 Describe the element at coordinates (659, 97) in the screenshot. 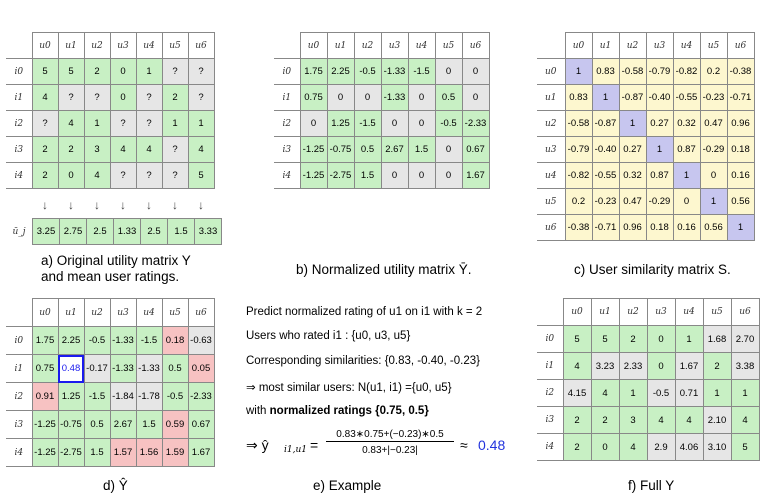

I see `matrix-cell: -0.40` at that location.